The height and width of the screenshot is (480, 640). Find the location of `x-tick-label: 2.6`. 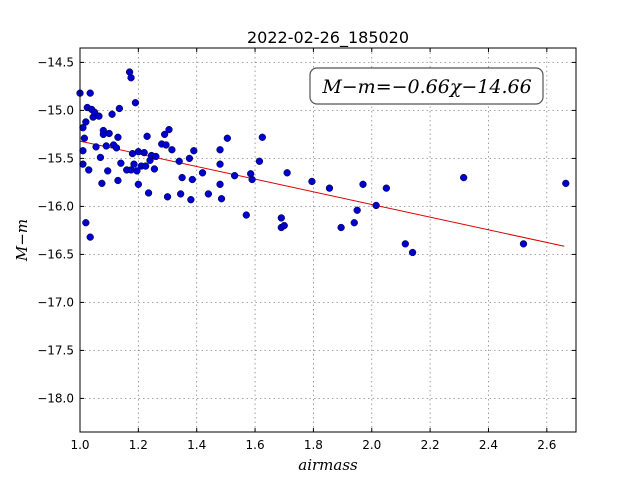

x-tick-label: 2.6 is located at coordinates (546, 445).